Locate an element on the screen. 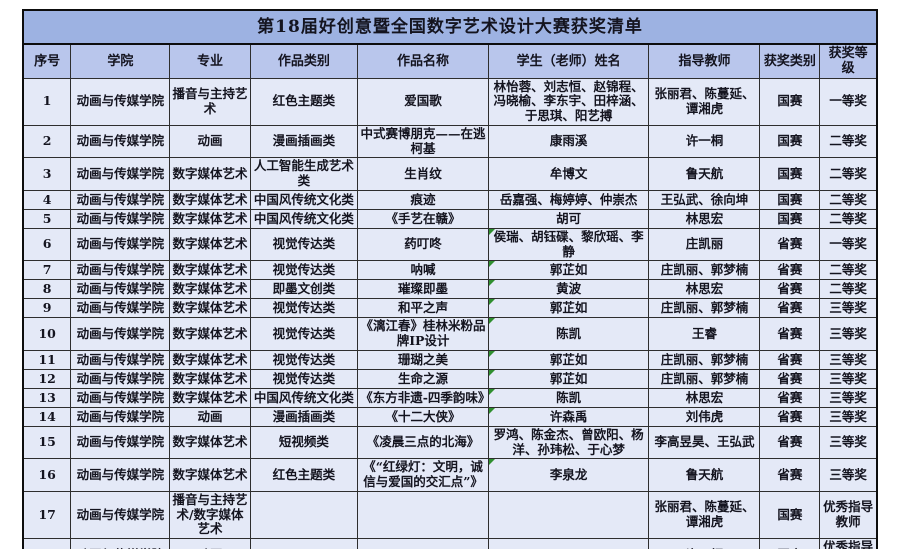  cell-work-text: 生肖纹 is located at coordinates (423, 173).